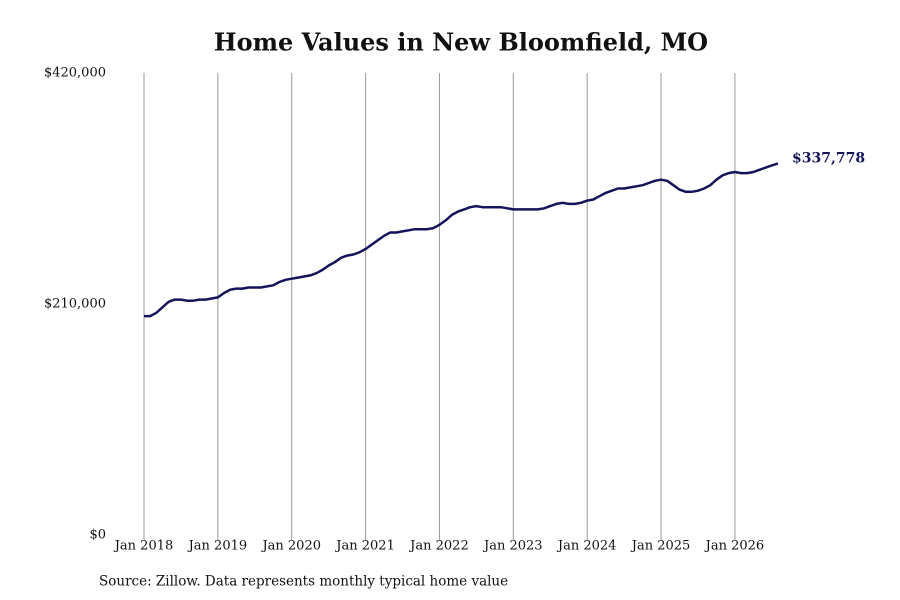  Describe the element at coordinates (290, 546) in the screenshot. I see `x-tick-label: Jan 2020` at that location.